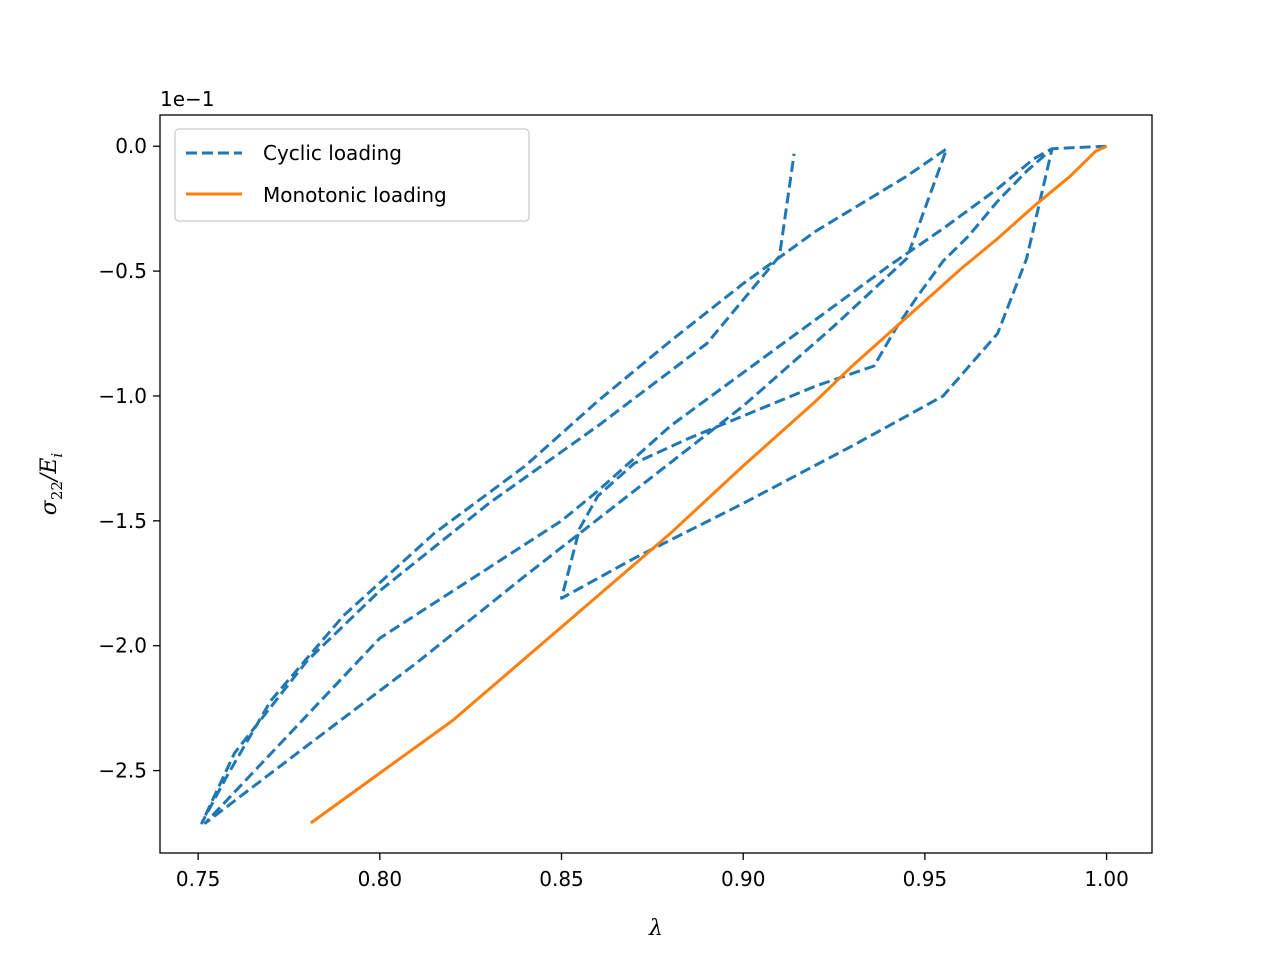 Image resolution: width=1280 pixels, height=960 pixels. Describe the element at coordinates (187, 99) in the screenshot. I see `y-offset-label: 1e−1` at that location.